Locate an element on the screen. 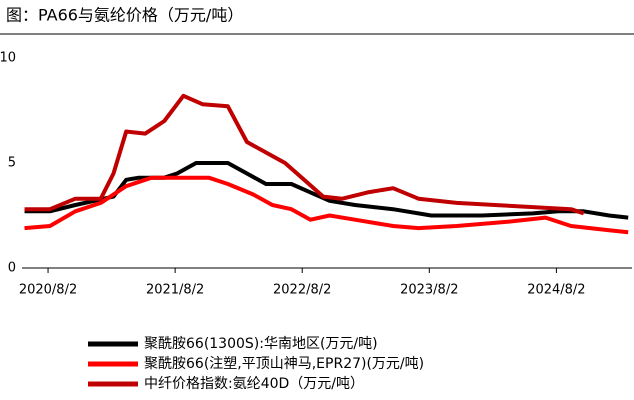 The image size is (634, 400). x-tick-label: 2021/8/2 is located at coordinates (175, 290).